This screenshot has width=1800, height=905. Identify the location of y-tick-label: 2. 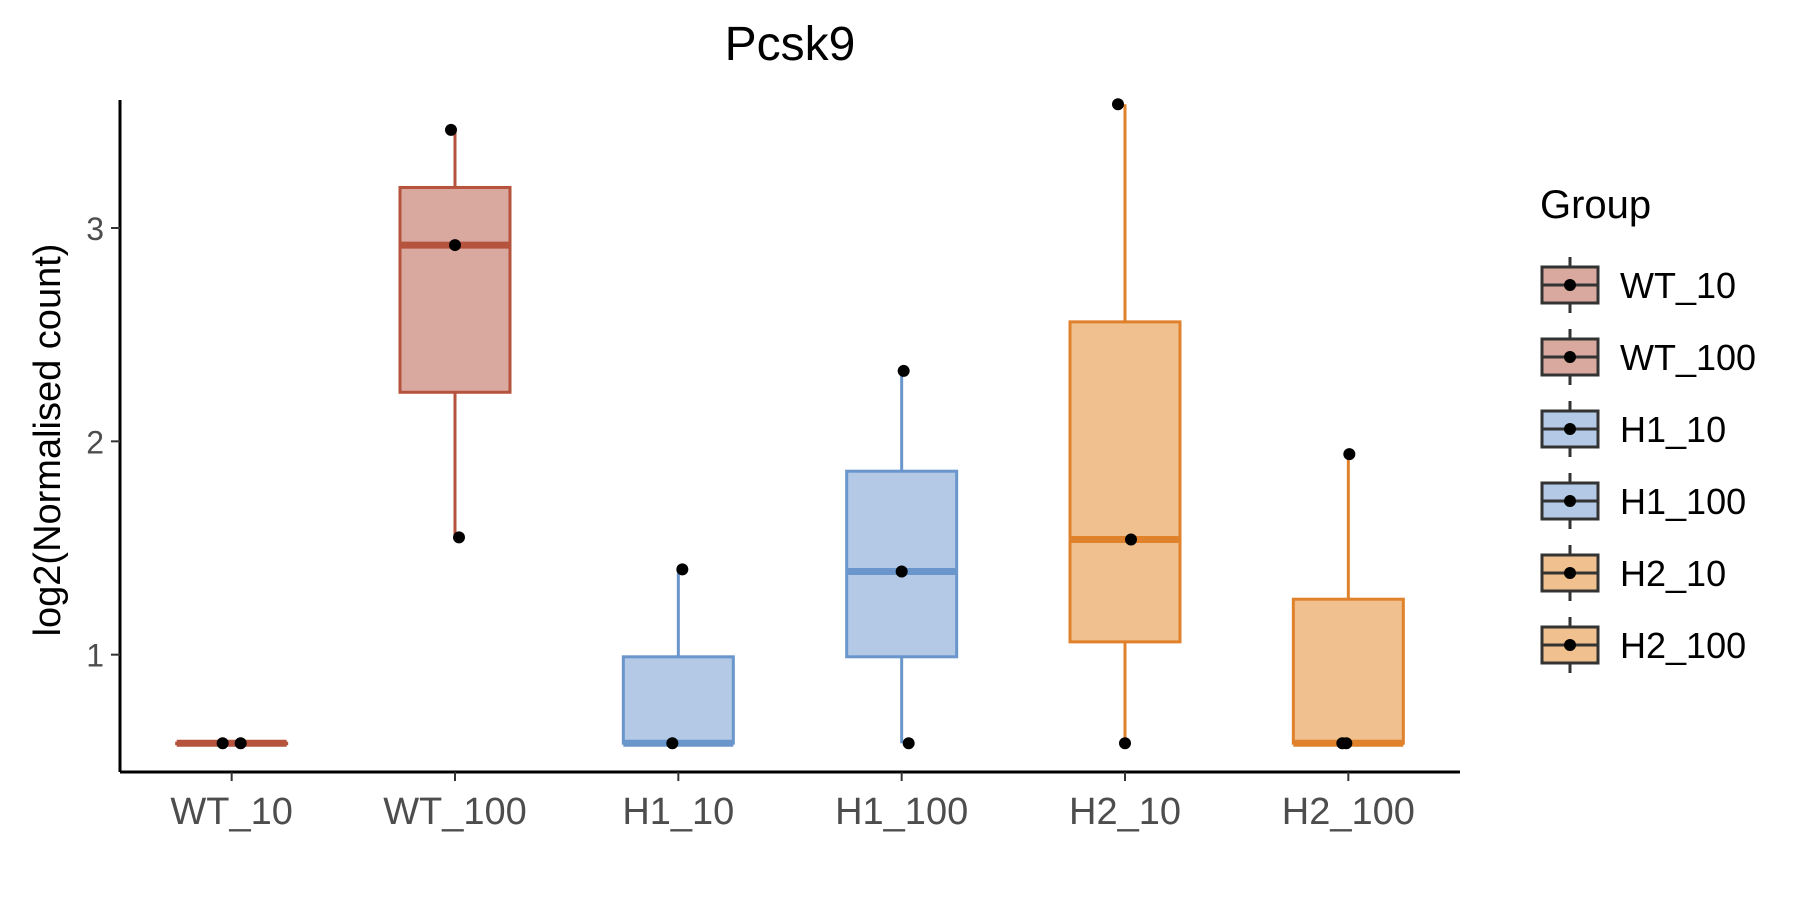
(95, 442).